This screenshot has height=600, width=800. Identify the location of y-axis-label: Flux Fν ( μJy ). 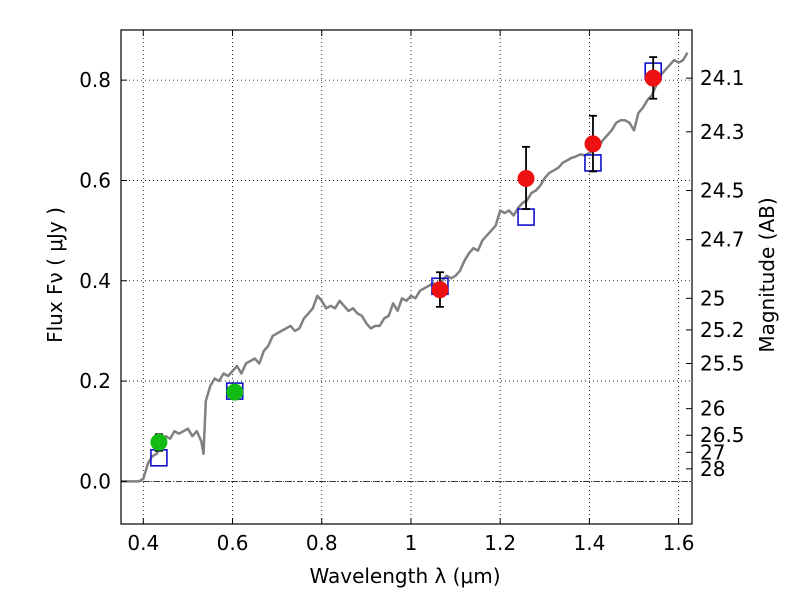
(55, 275).